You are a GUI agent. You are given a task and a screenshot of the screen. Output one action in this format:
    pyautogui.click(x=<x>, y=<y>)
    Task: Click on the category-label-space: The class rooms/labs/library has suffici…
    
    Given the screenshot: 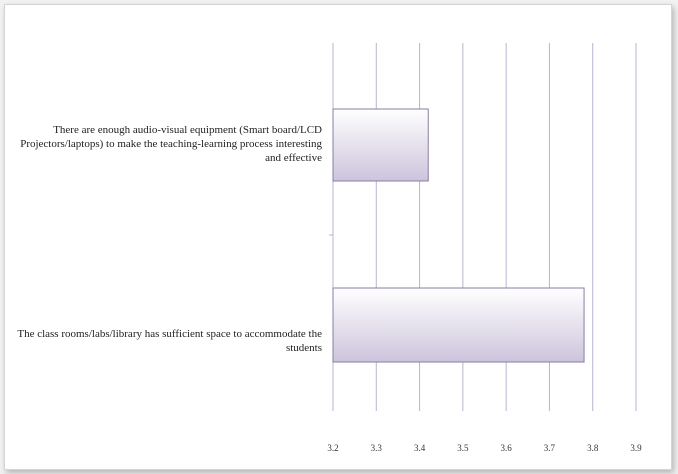 What is the action you would take?
    pyautogui.click(x=169, y=341)
    